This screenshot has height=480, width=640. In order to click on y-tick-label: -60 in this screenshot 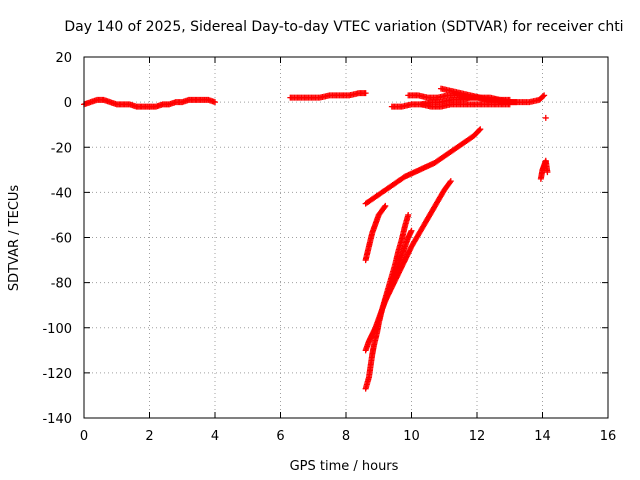, I will do `click(61, 239)`.